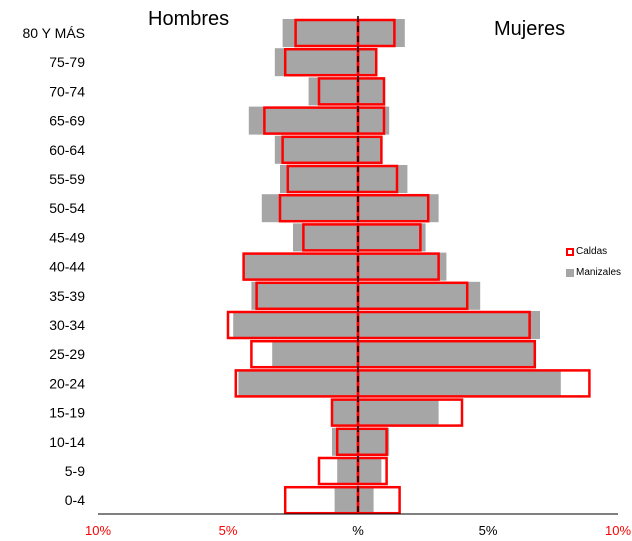 This screenshot has height=541, width=632. Describe the element at coordinates (592, 251) in the screenshot. I see `legend-label-caldas: Caldas` at that location.